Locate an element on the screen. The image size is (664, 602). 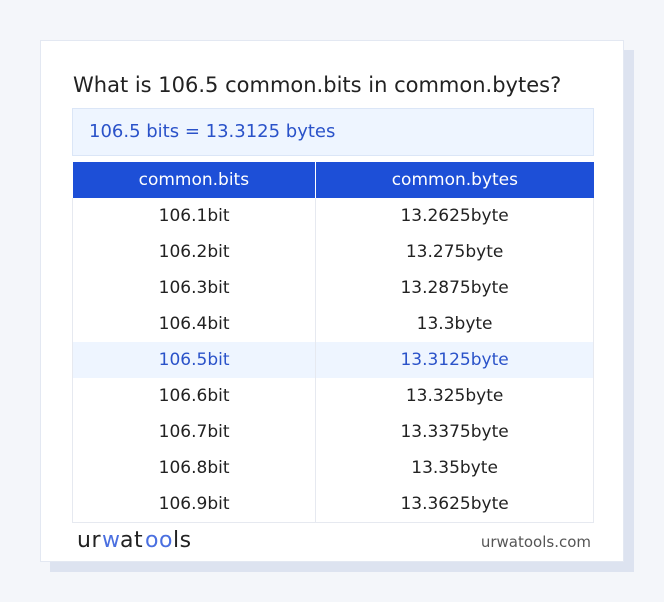
table-row: 106.8bit 13.35byte is located at coordinates (332, 468).